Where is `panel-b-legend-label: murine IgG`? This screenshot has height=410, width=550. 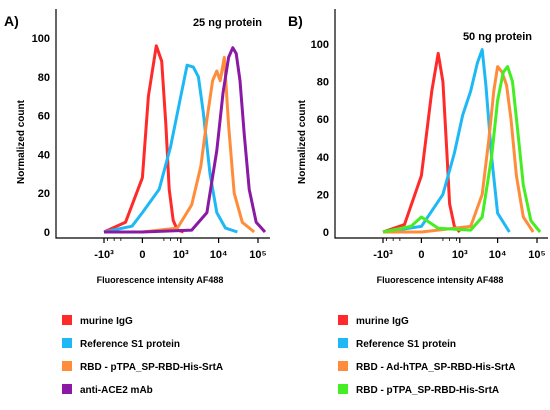
panel-b-legend-label: murine IgG is located at coordinates (382, 321).